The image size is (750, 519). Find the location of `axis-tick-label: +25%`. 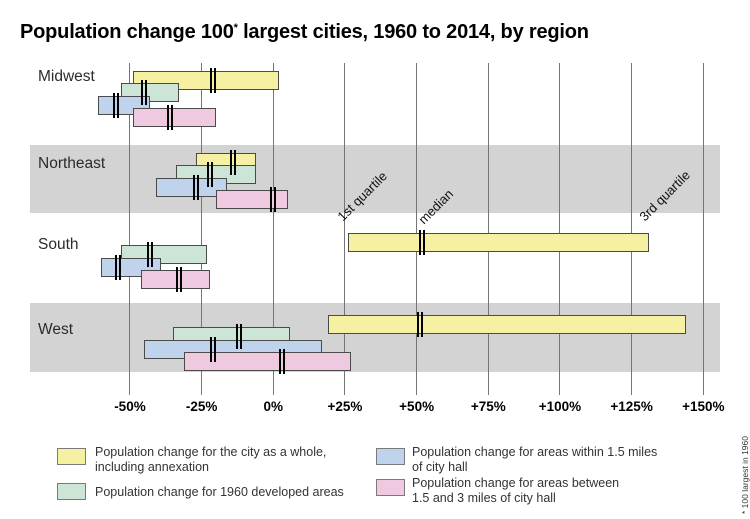

axis-tick-label: +25% is located at coordinates (345, 406).